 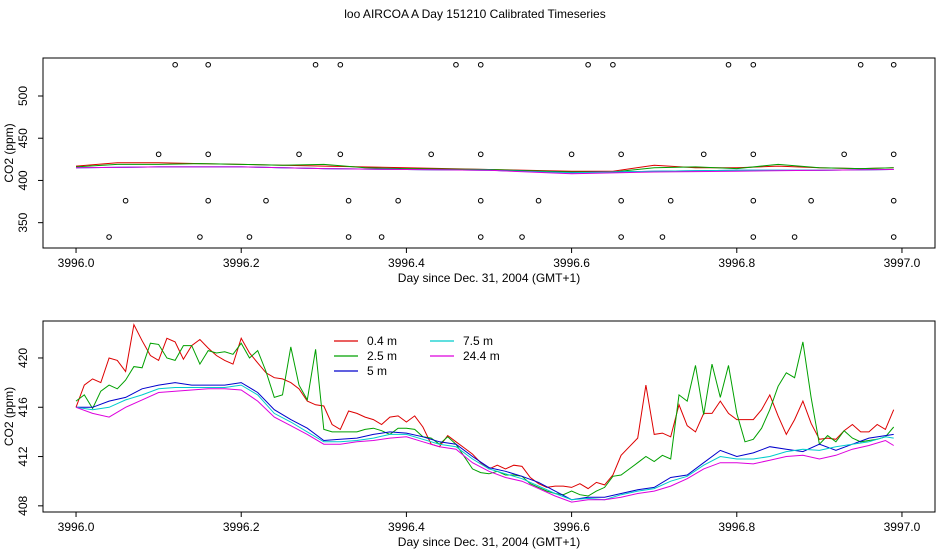 What do you see at coordinates (23, 407) in the screenshot?
I see `y-tick-label: 416` at bounding box center [23, 407].